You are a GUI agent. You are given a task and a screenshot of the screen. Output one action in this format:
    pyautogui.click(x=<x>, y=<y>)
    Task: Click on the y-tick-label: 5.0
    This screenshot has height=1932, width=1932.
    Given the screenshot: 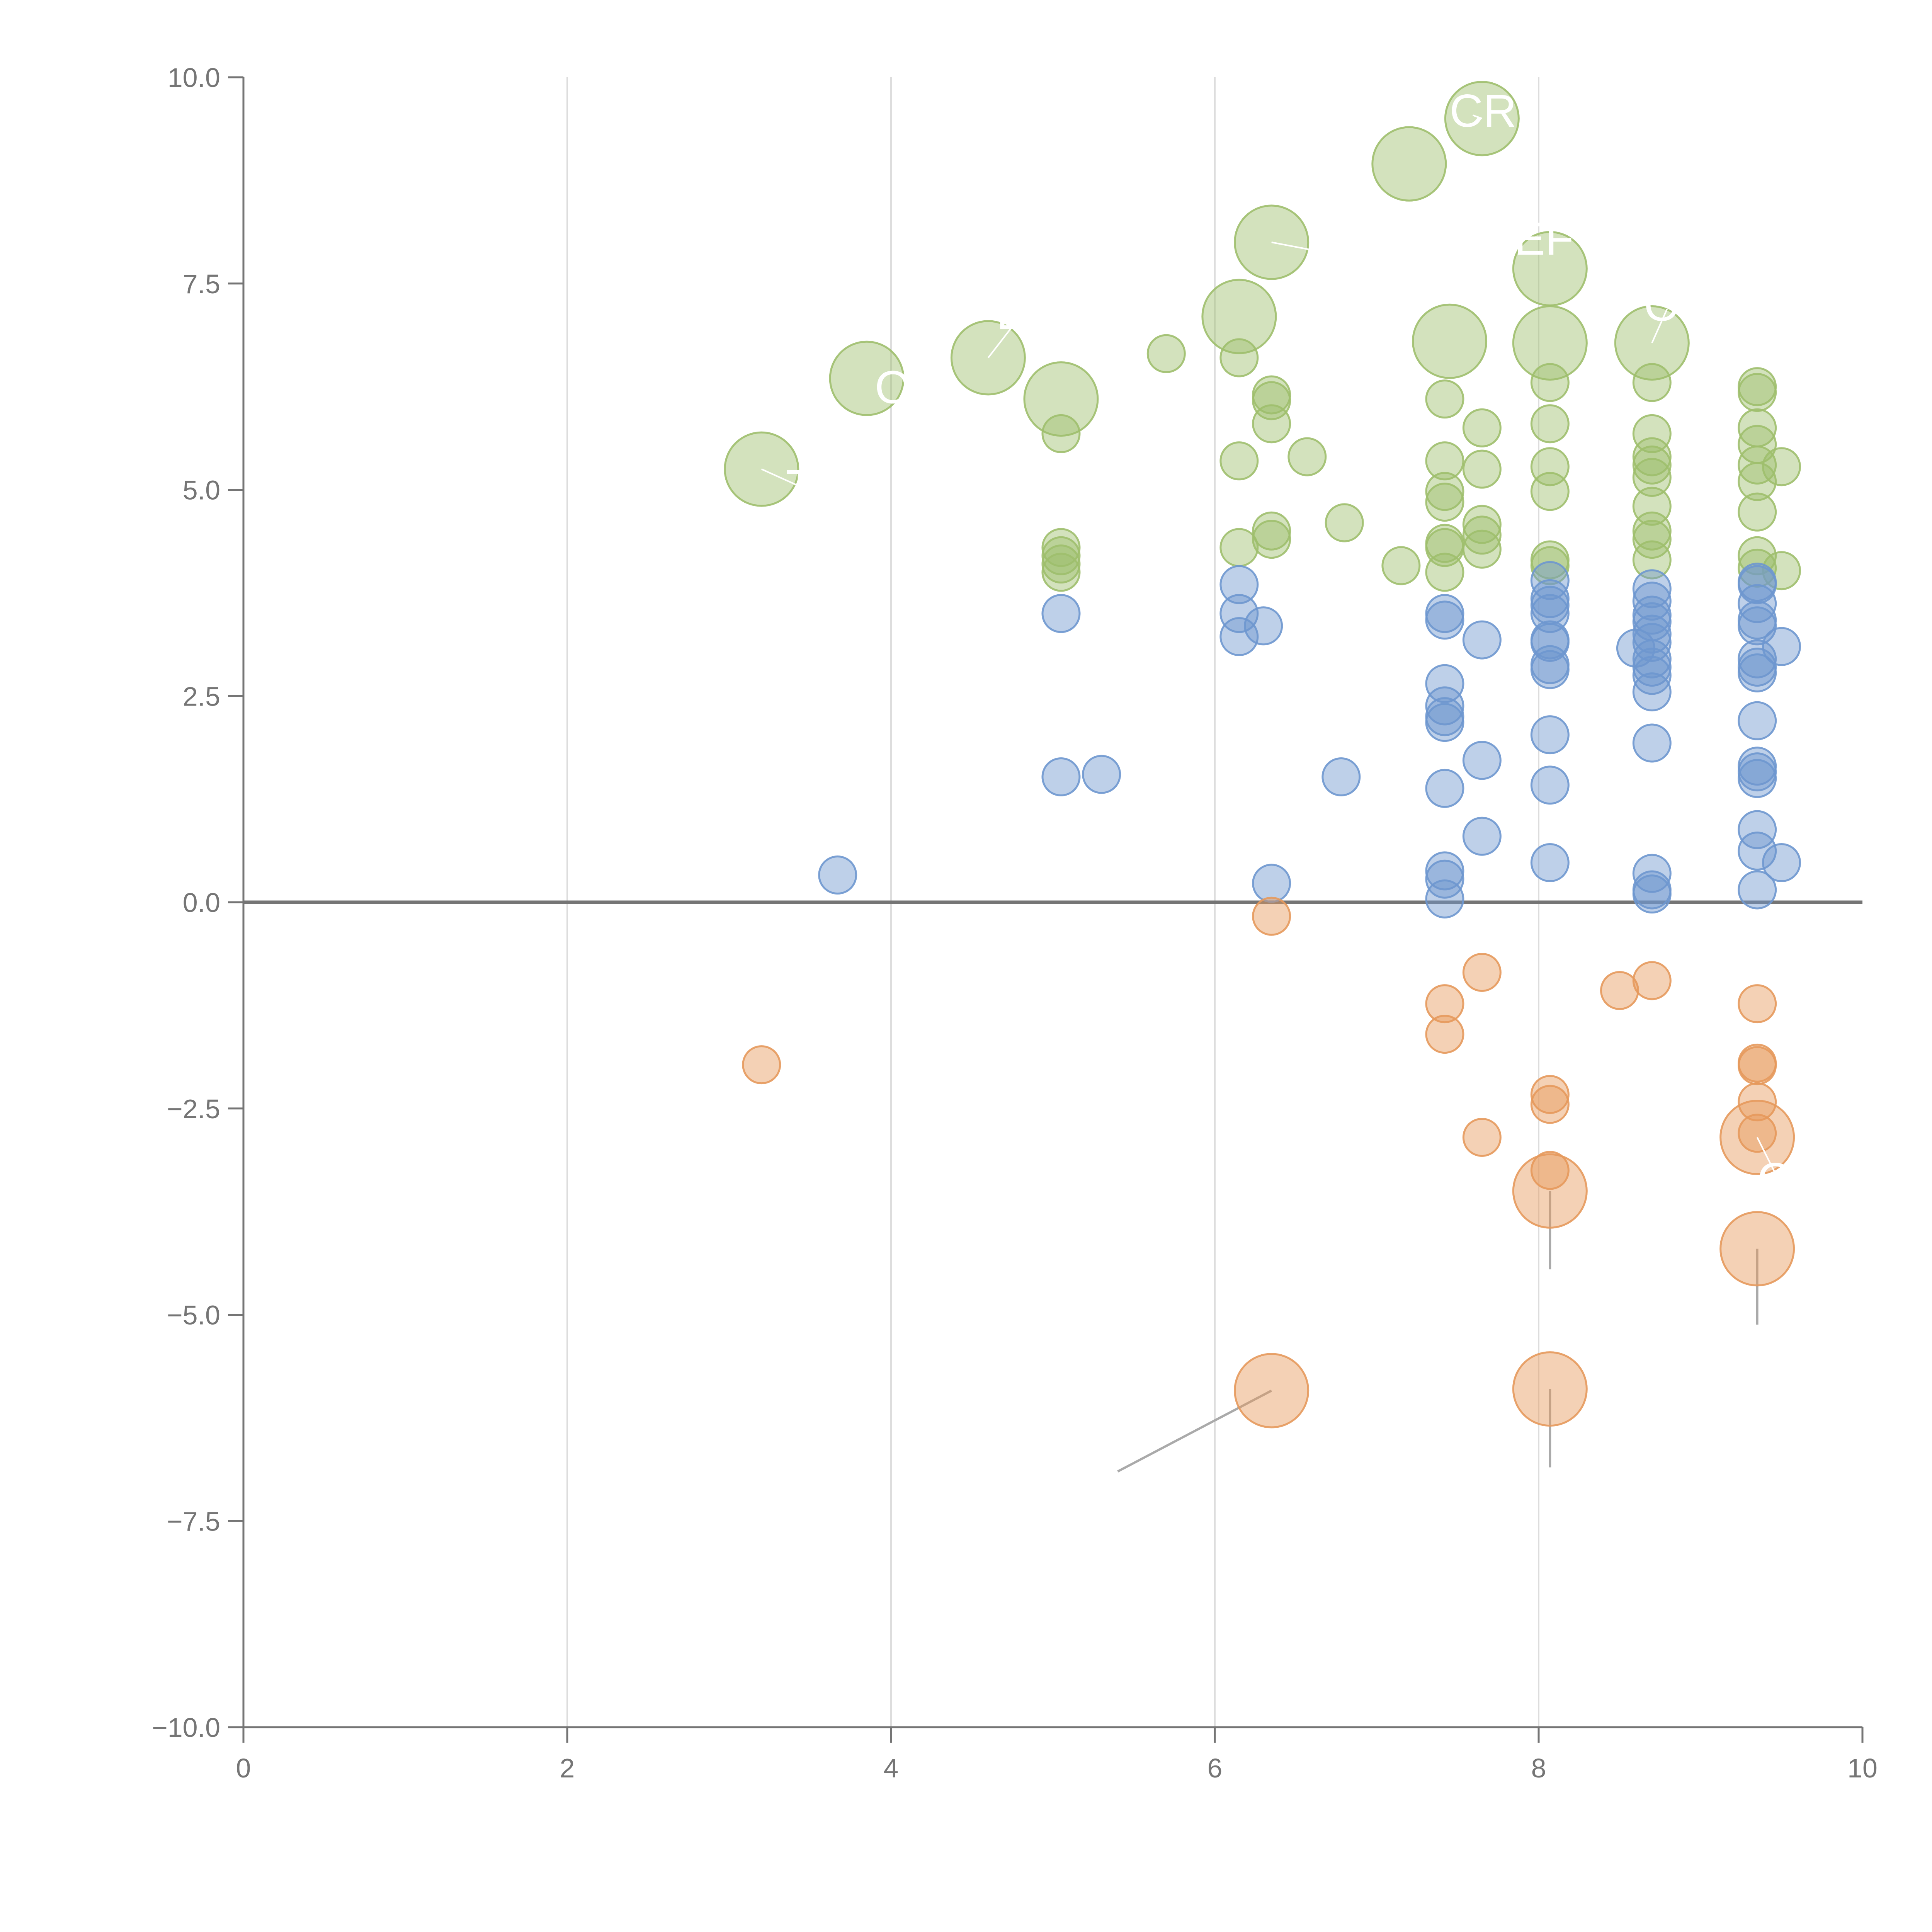 What is the action you would take?
    pyautogui.click(x=202, y=490)
    